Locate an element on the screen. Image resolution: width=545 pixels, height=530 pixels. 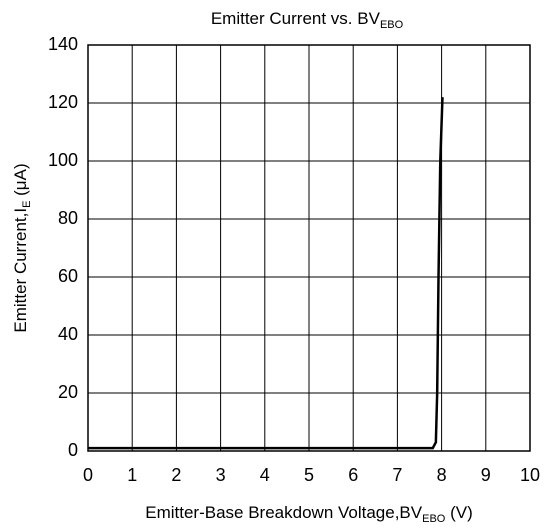
x-tick-label: 9 is located at coordinates (486, 475).